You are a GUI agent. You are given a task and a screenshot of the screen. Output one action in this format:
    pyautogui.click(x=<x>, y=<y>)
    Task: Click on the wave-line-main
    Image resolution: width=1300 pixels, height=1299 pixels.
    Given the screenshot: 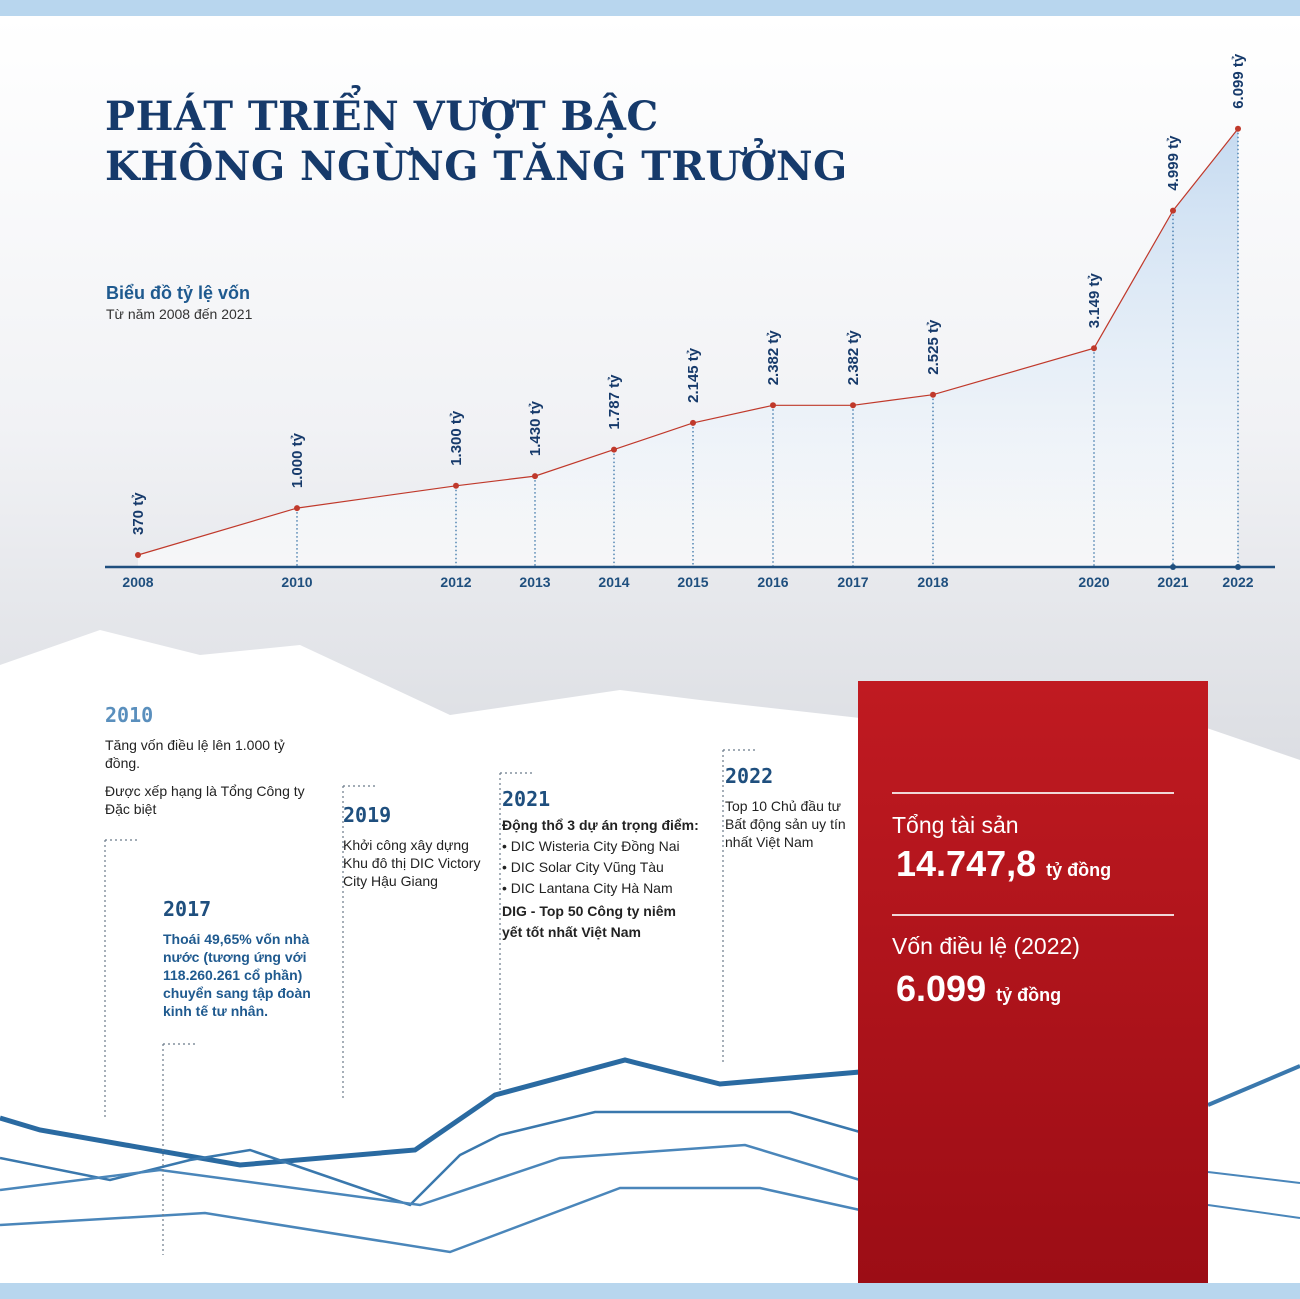 What is the action you would take?
    pyautogui.click(x=430, y=1112)
    